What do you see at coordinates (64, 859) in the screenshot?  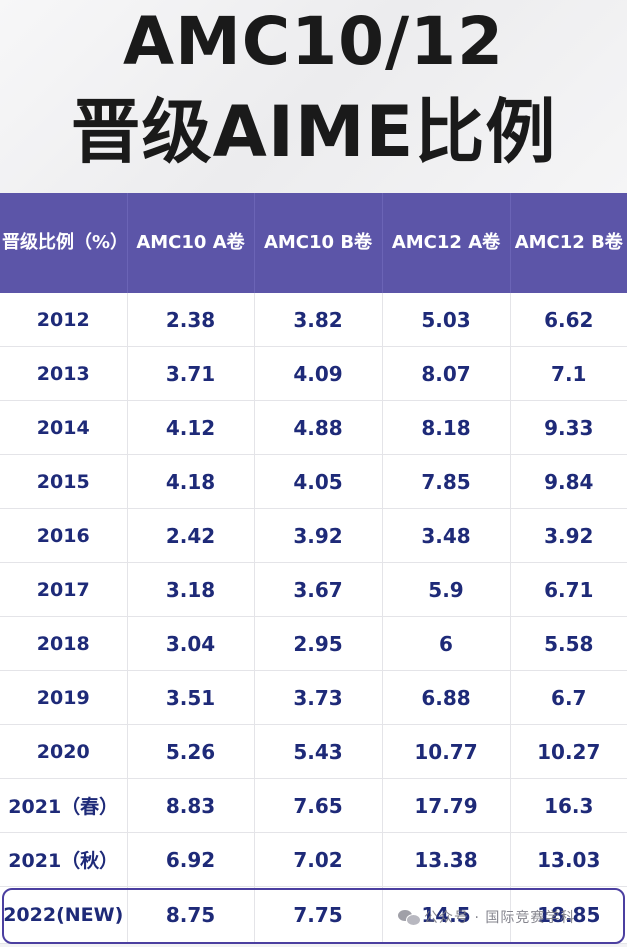 I see `year-cell: 2021（秋）` at bounding box center [64, 859].